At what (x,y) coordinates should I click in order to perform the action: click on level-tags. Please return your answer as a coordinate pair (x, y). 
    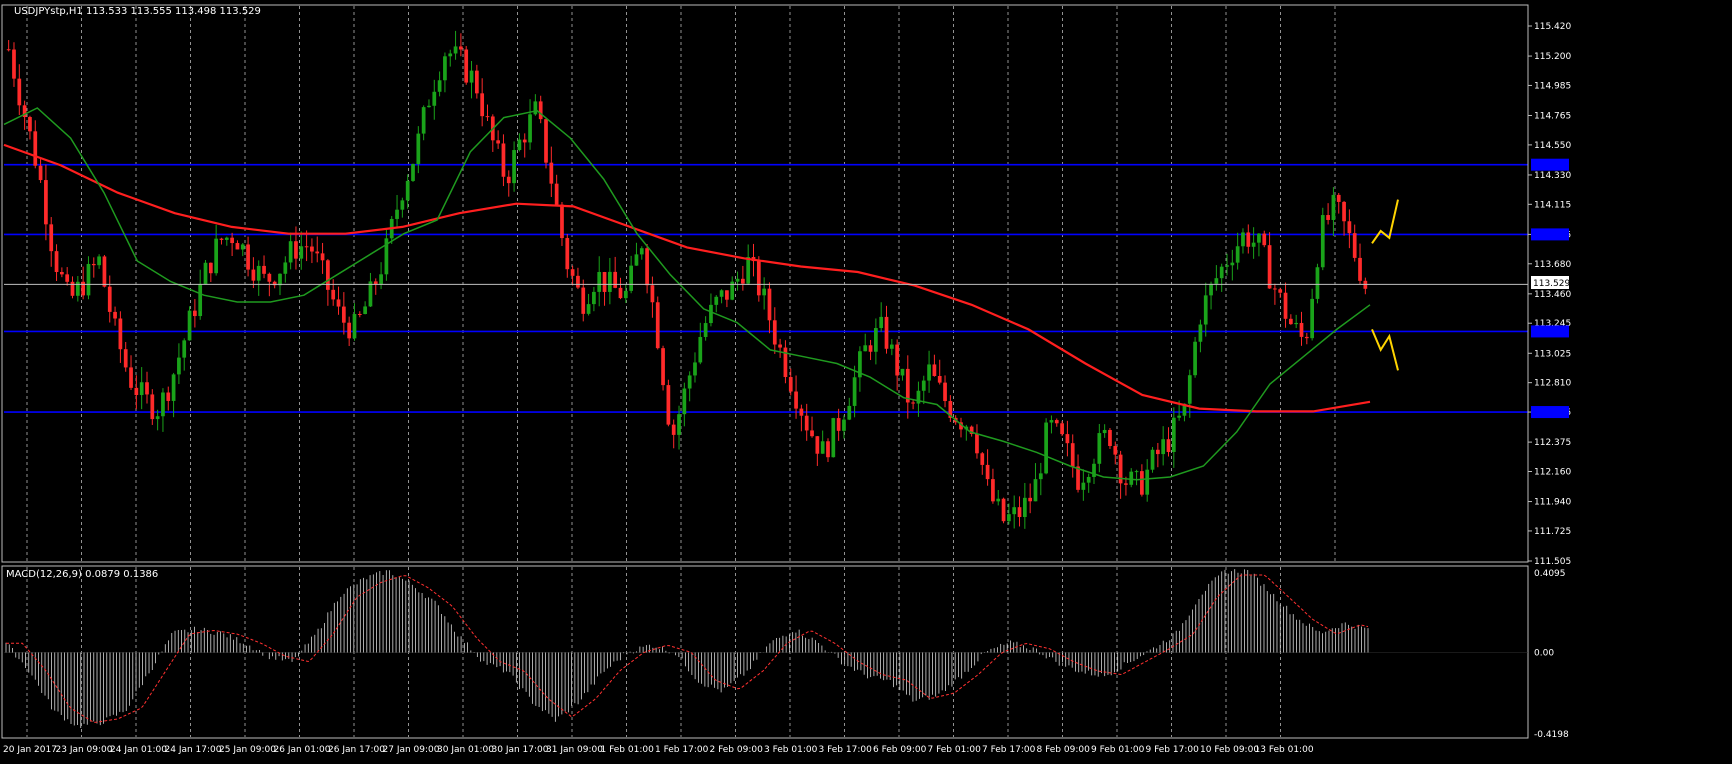
    Looking at the image, I should click on (1550, 288).